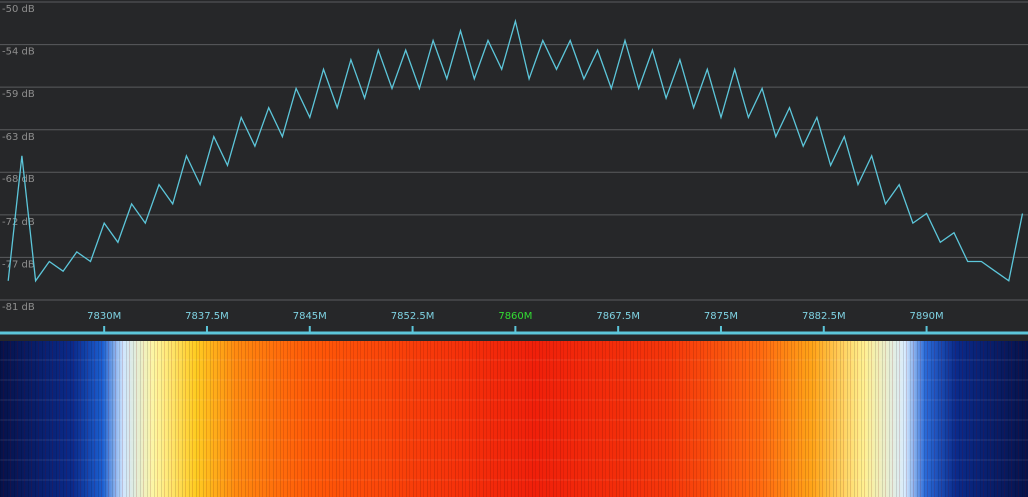 The height and width of the screenshot is (497, 1028). What do you see at coordinates (515, 316) in the screenshot?
I see `x-tick-label: 7860M` at bounding box center [515, 316].